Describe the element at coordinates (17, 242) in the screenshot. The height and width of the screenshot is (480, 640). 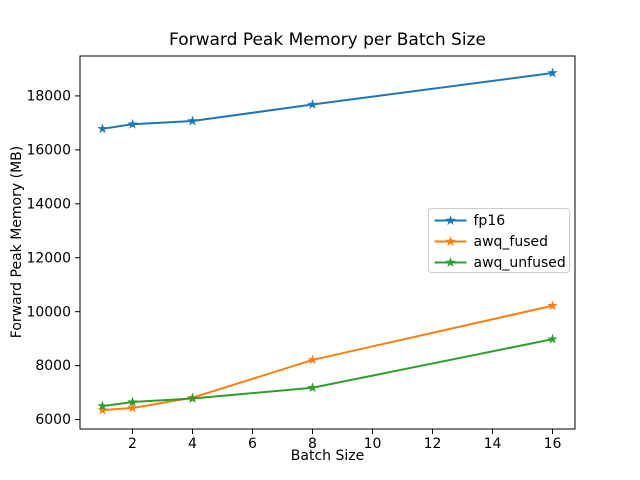
I see `y-axis-label: Forward Peak Memory (MB)` at that location.